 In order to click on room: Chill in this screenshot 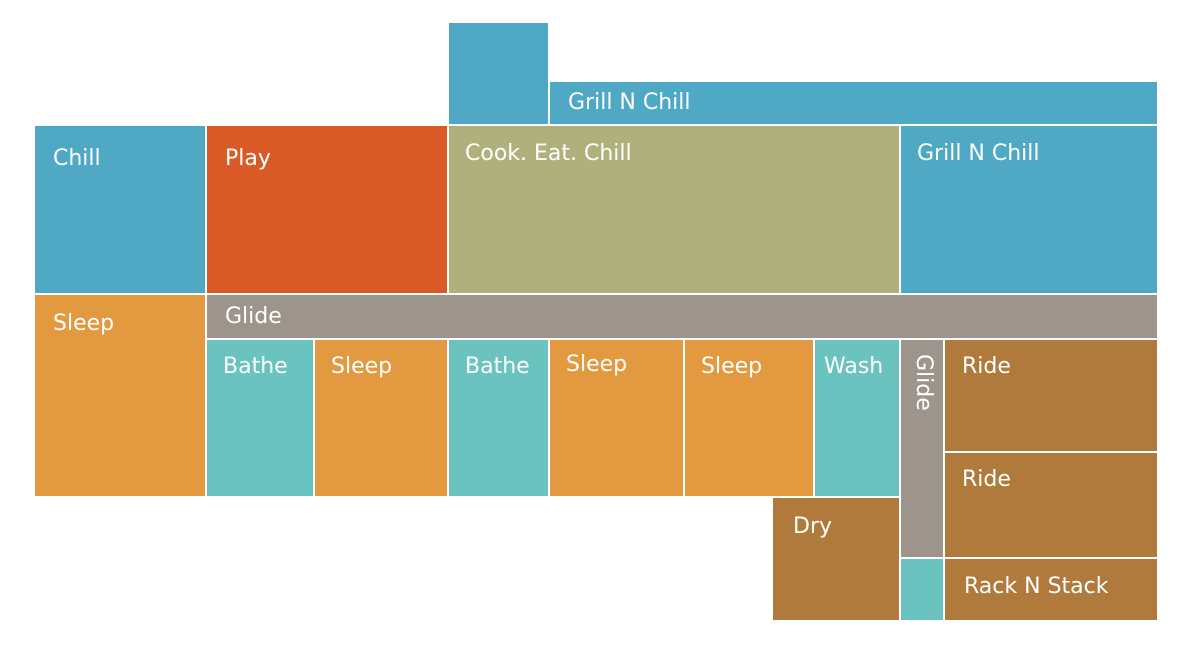, I will do `click(120, 209)`.